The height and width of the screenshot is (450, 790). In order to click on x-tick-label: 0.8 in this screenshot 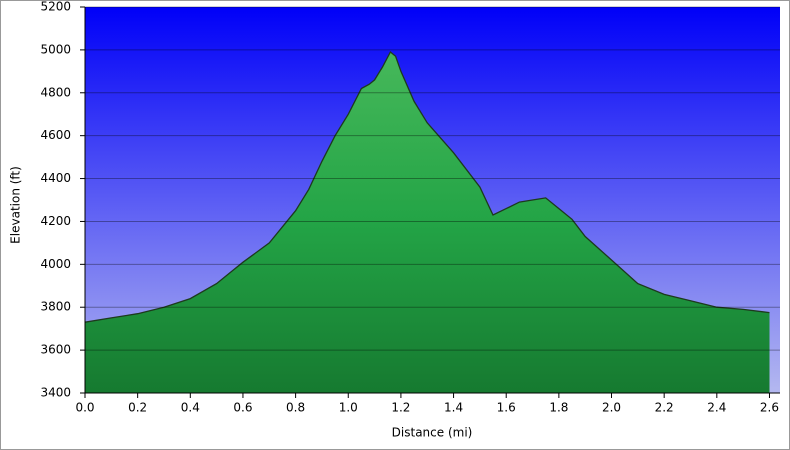, I will do `click(295, 408)`.